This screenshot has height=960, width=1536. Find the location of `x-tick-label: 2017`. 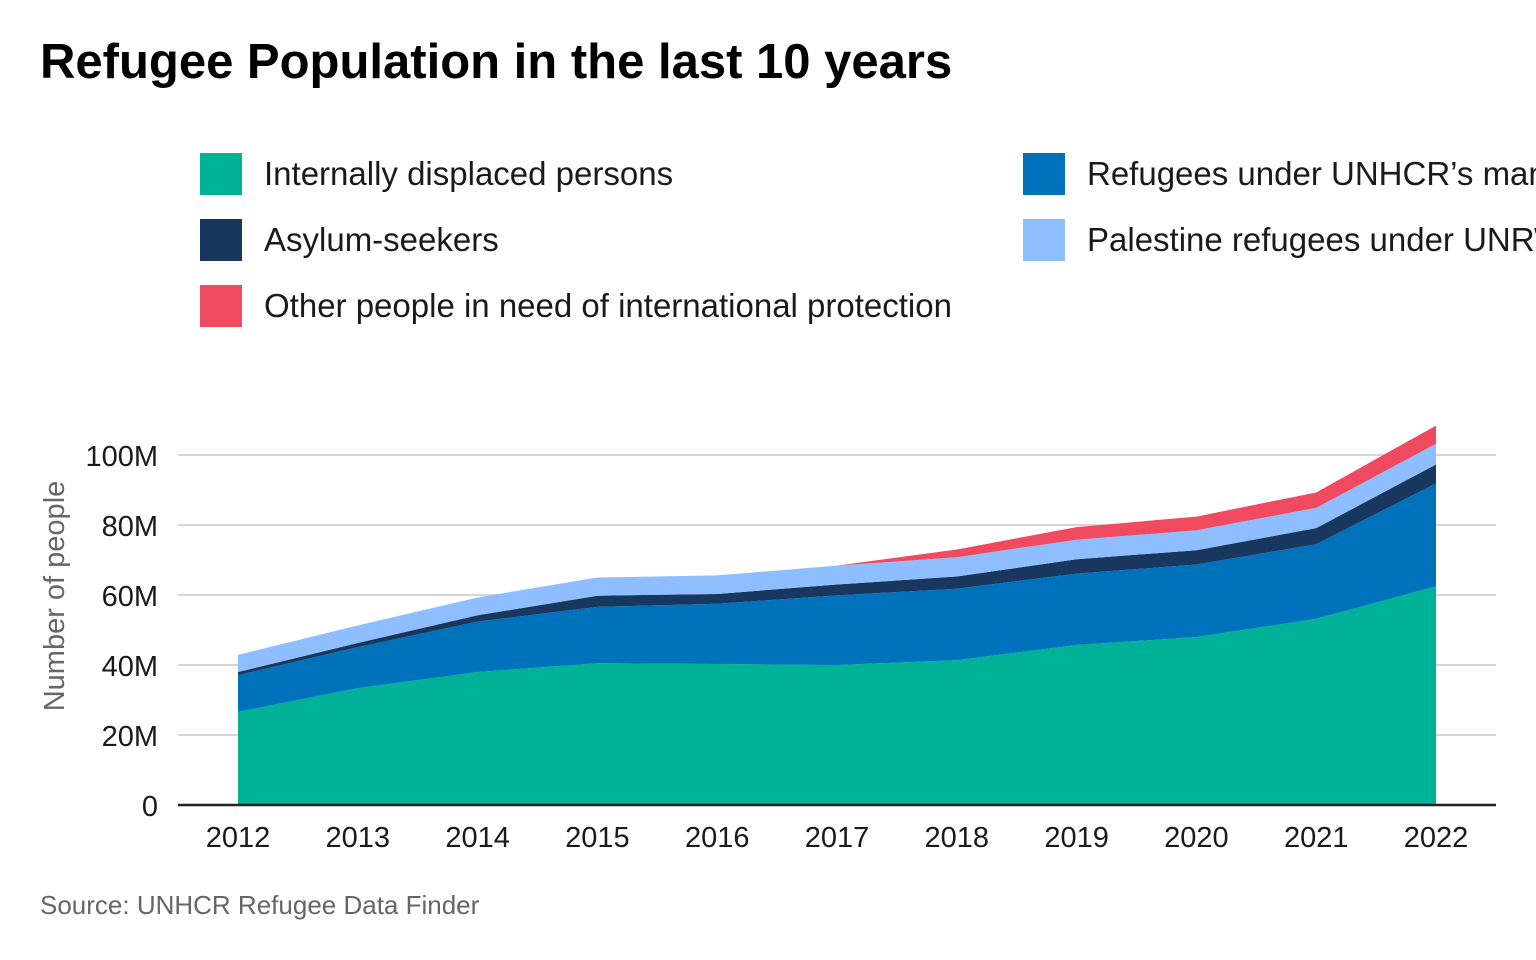

x-tick-label: 2017 is located at coordinates (837, 838).